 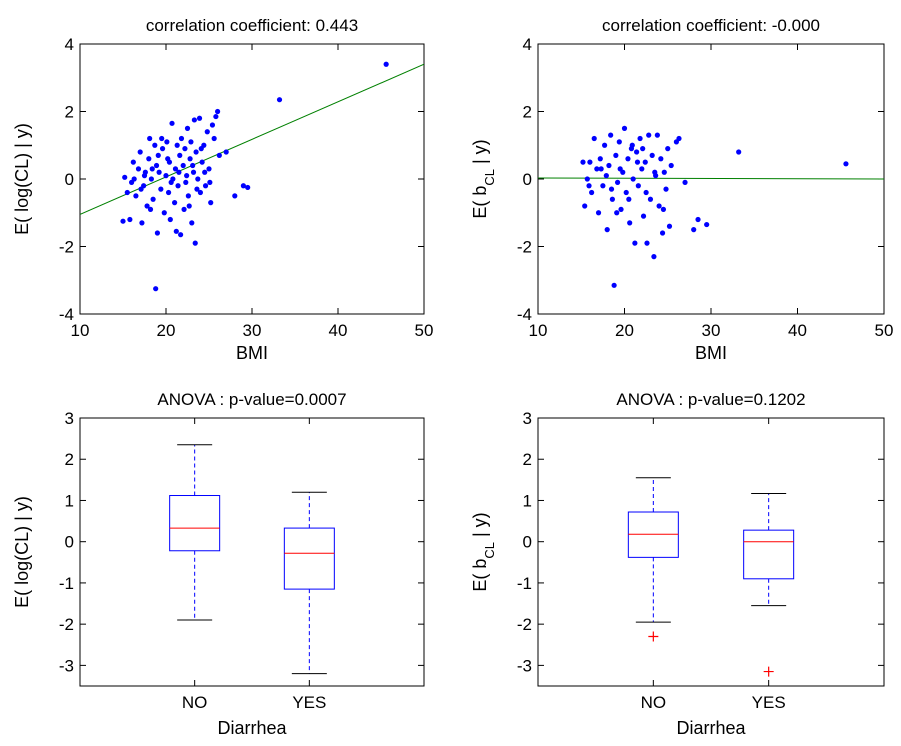 What do you see at coordinates (195, 702) in the screenshot?
I see `x-category-label: NO` at bounding box center [195, 702].